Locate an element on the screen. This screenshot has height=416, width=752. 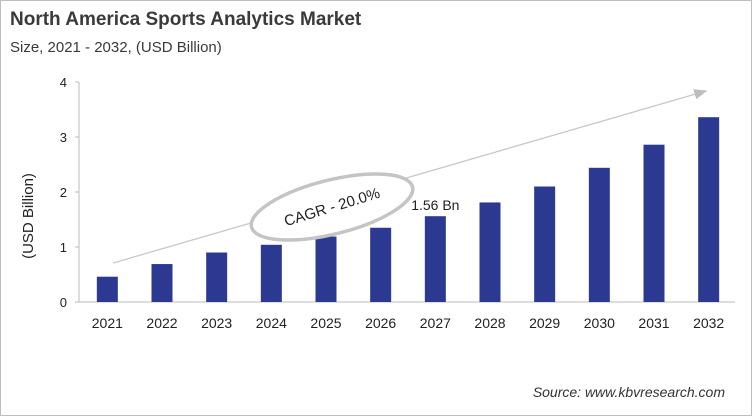
bar-2026 is located at coordinates (381, 264).